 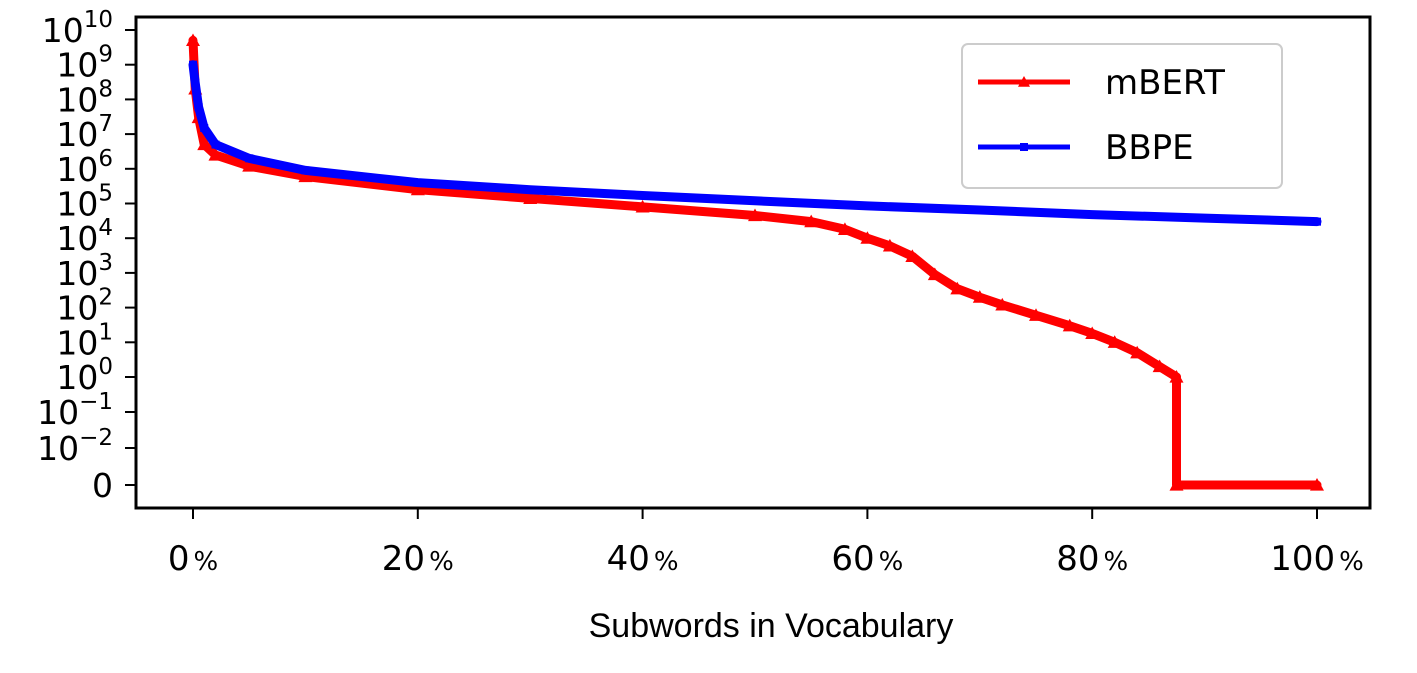 I want to click on x-axis-label: Subwords in Vocabulary, so click(x=771, y=626).